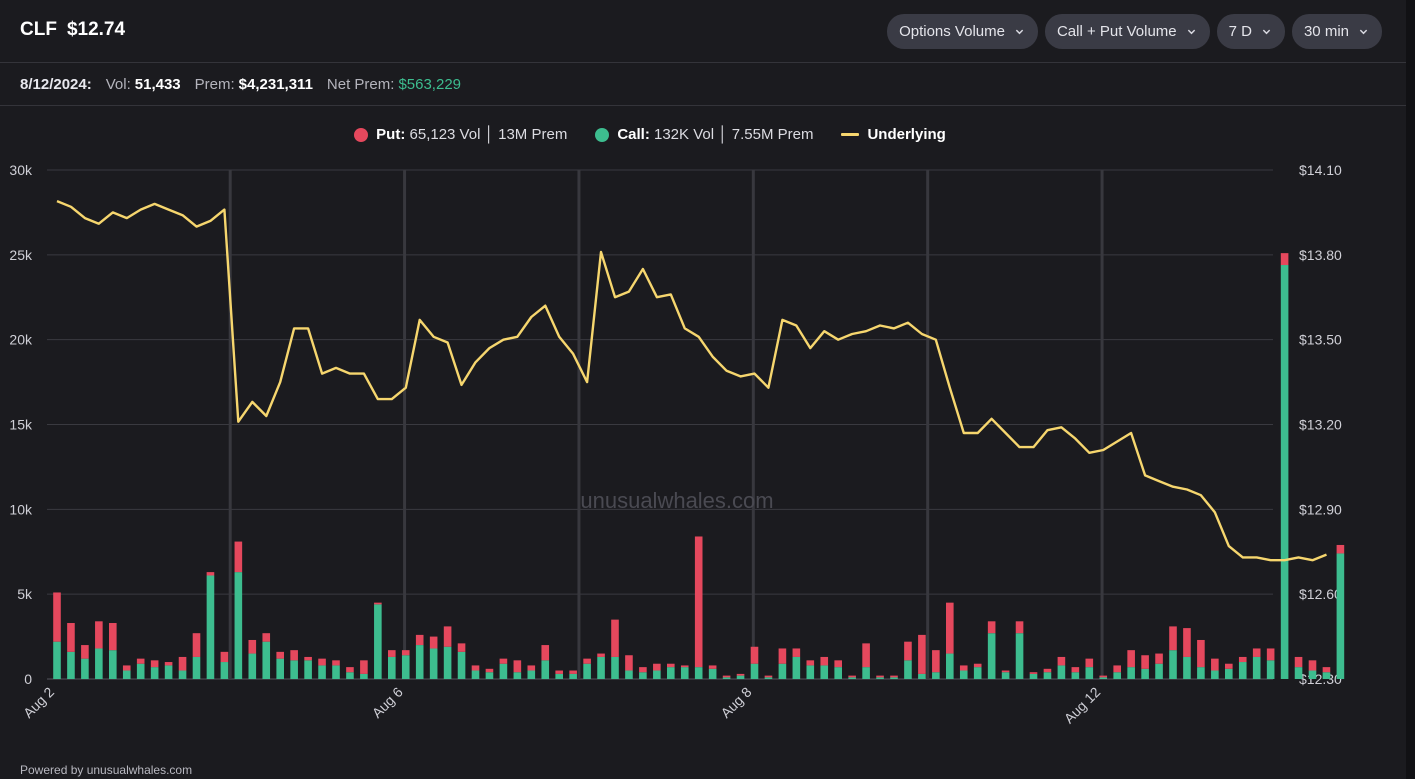  Describe the element at coordinates (38, 702) in the screenshot. I see `x-axis-tick-label: Aug 2` at that location.